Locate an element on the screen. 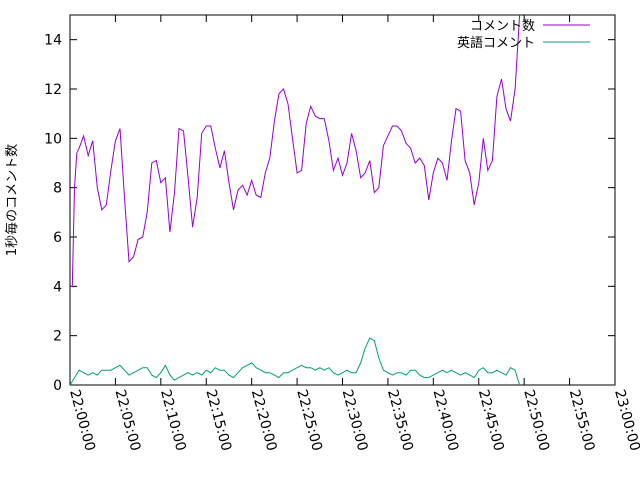  x-tick-label: 22:00:00 is located at coordinates (82, 420).